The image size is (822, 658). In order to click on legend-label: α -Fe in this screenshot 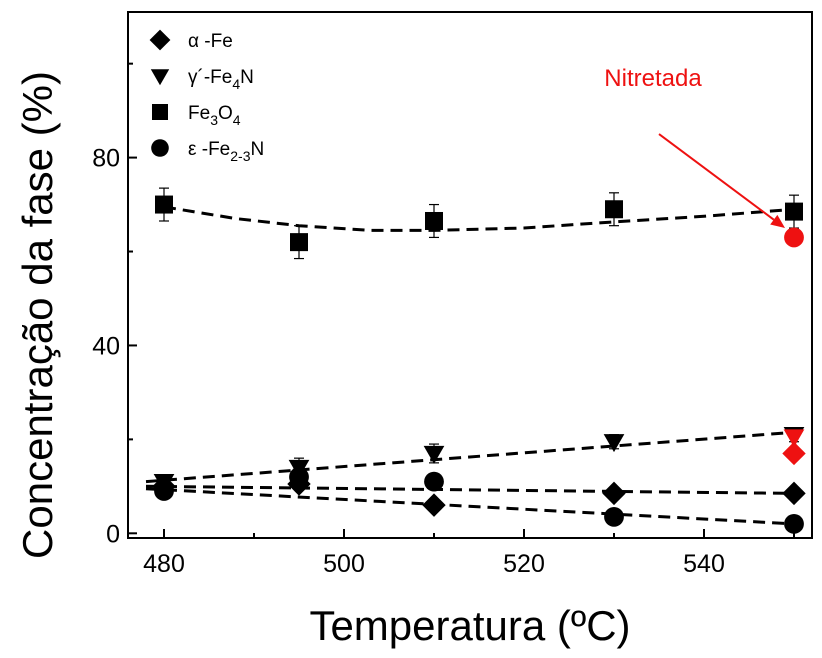, I will do `click(210, 41)`.